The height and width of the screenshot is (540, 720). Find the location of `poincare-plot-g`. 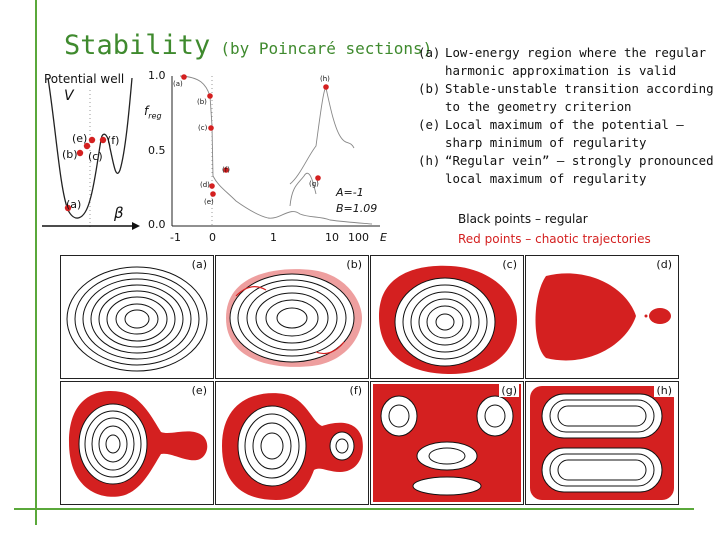

poincare-plot-g is located at coordinates (447, 443).